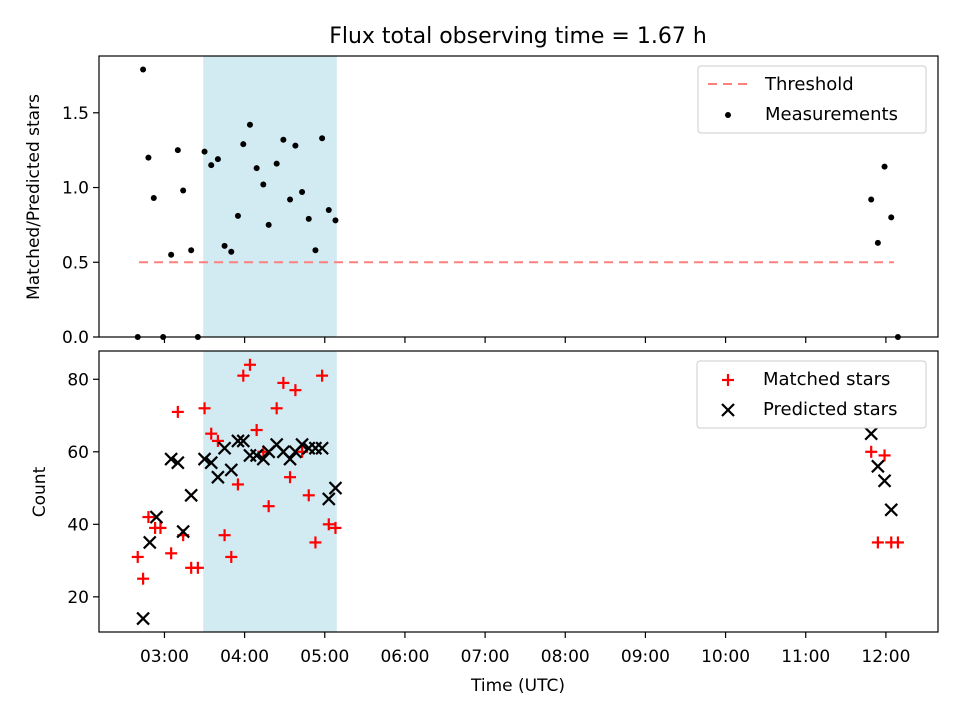 This screenshot has height=720, width=960. Describe the element at coordinates (826, 379) in the screenshot. I see `legend-matched-label: Matched stars` at that location.